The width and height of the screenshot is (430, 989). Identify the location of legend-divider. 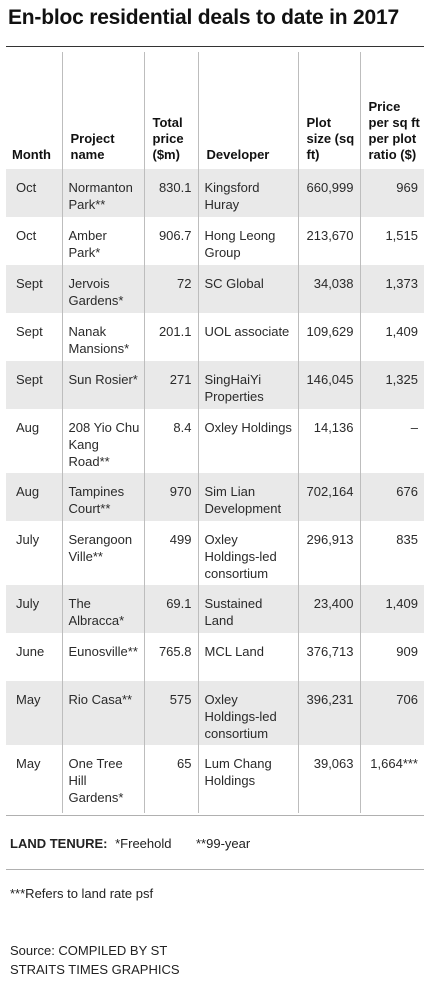
(215, 815).